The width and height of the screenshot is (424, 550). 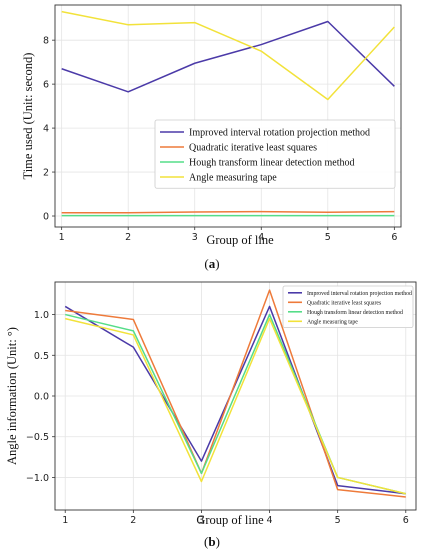 I want to click on y-tick-label: 6, so click(x=46, y=85).